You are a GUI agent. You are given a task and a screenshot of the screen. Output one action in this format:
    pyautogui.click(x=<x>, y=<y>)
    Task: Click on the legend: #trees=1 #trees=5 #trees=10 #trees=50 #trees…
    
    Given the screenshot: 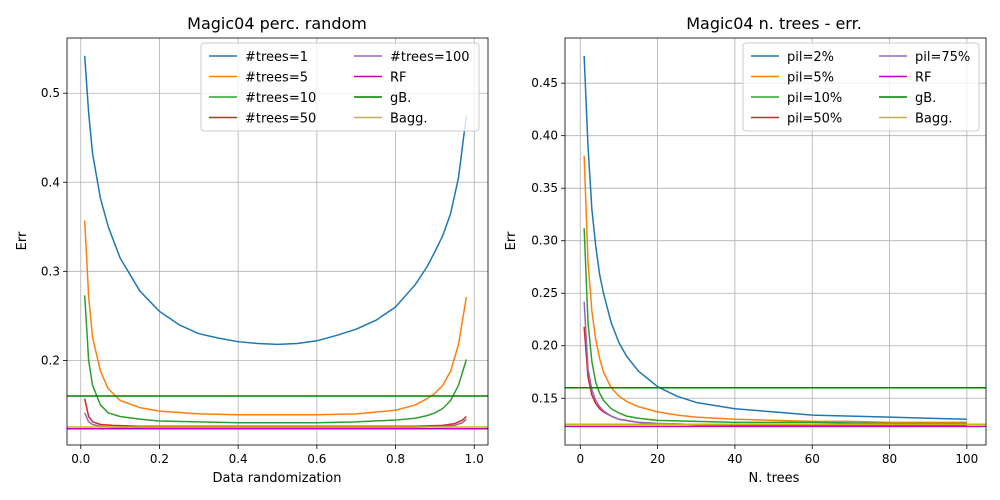 What is the action you would take?
    pyautogui.click(x=340, y=87)
    